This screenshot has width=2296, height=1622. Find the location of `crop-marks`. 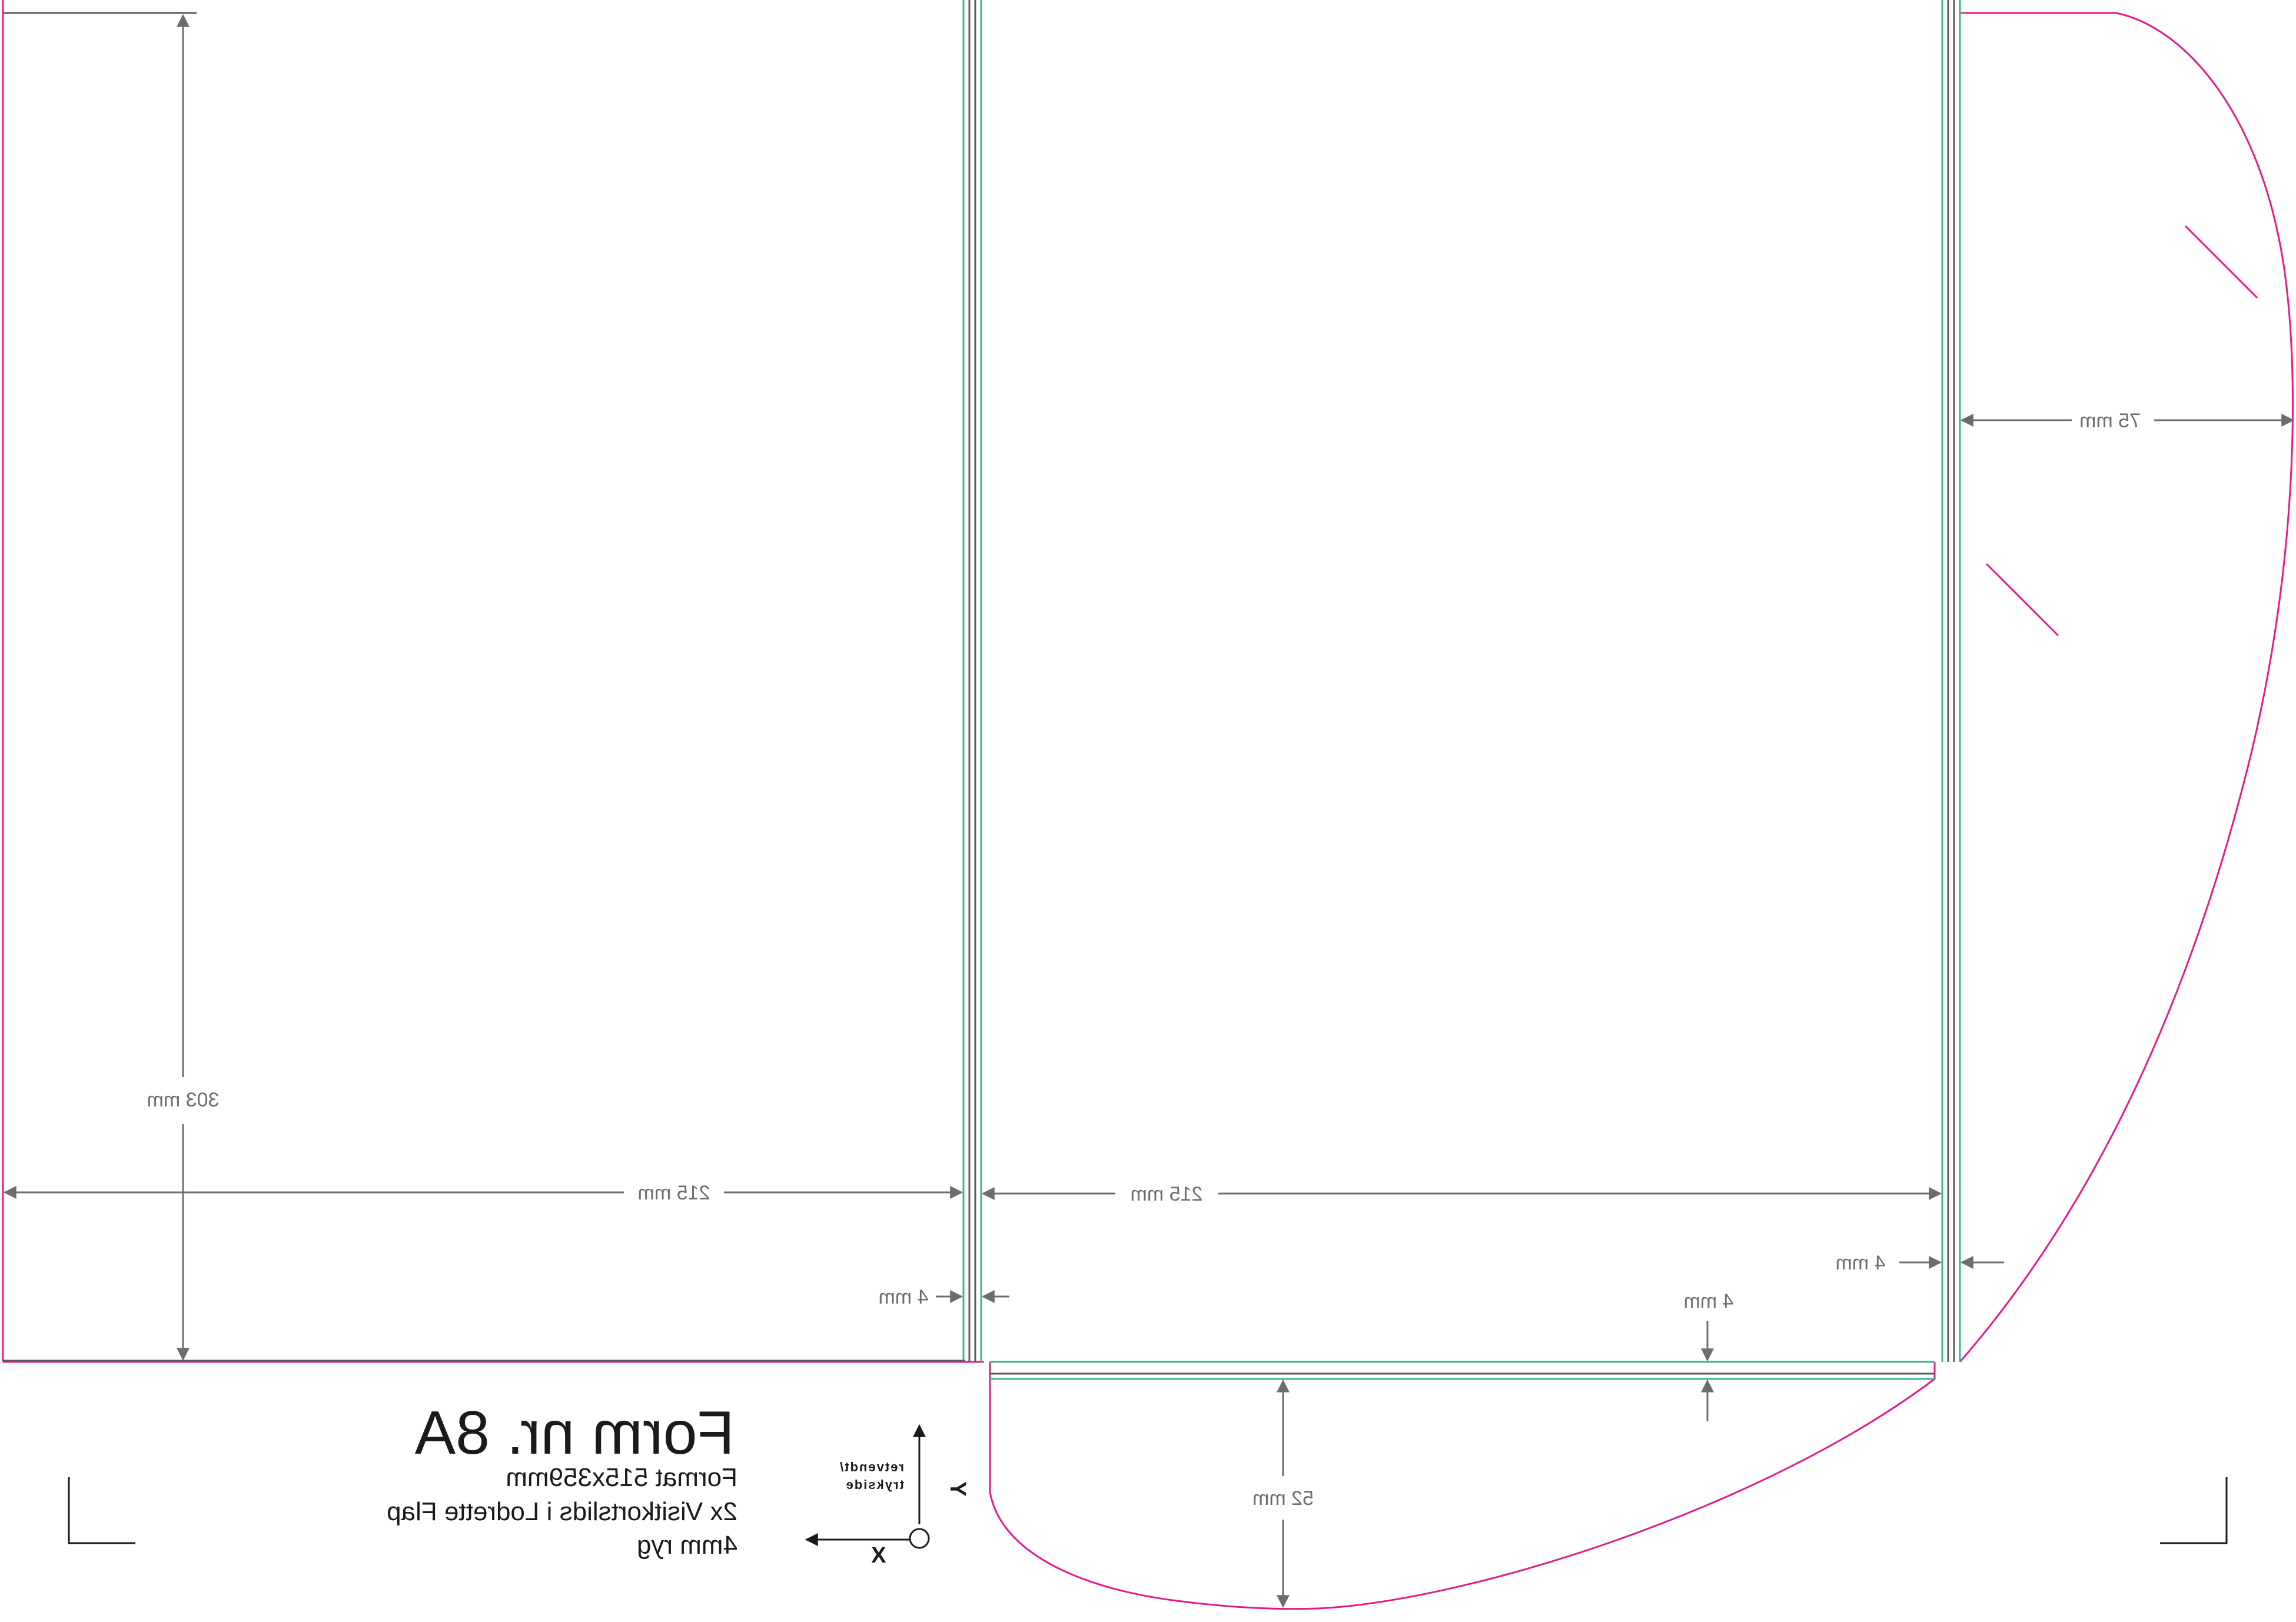

crop-marks is located at coordinates (1148, 1510).